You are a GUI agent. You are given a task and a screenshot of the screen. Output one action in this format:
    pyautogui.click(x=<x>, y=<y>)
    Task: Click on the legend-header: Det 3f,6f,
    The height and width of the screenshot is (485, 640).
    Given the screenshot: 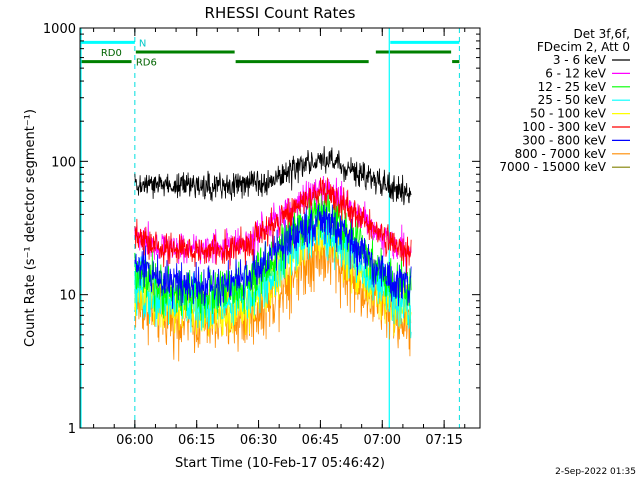 What is the action you would take?
    pyautogui.click(x=602, y=34)
    